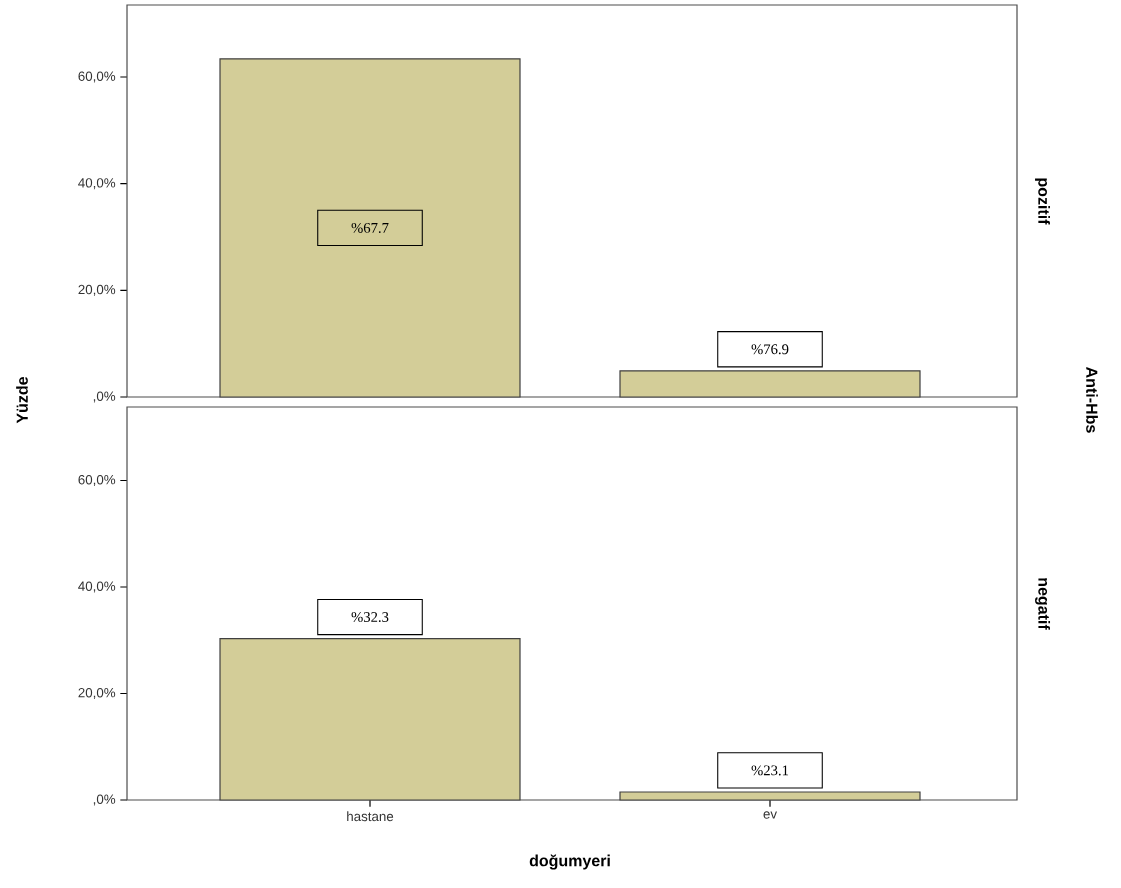  I want to click on y2-axis-title: negatif, so click(1043, 604).